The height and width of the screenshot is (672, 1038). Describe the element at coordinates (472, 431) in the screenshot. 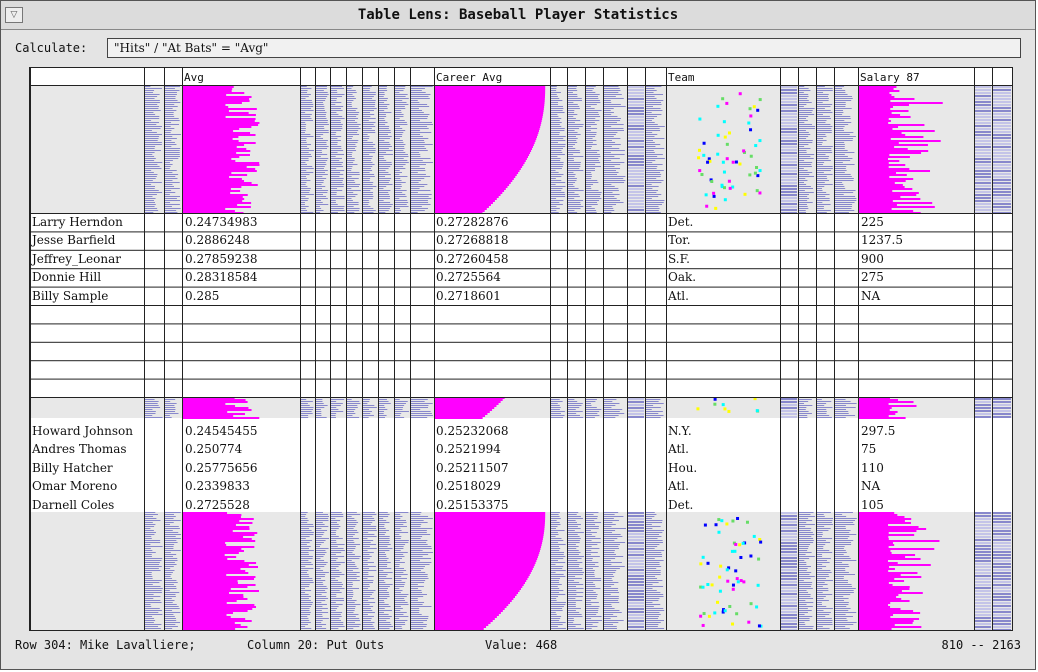

I see `career-avg-cell: 0.25232068` at that location.